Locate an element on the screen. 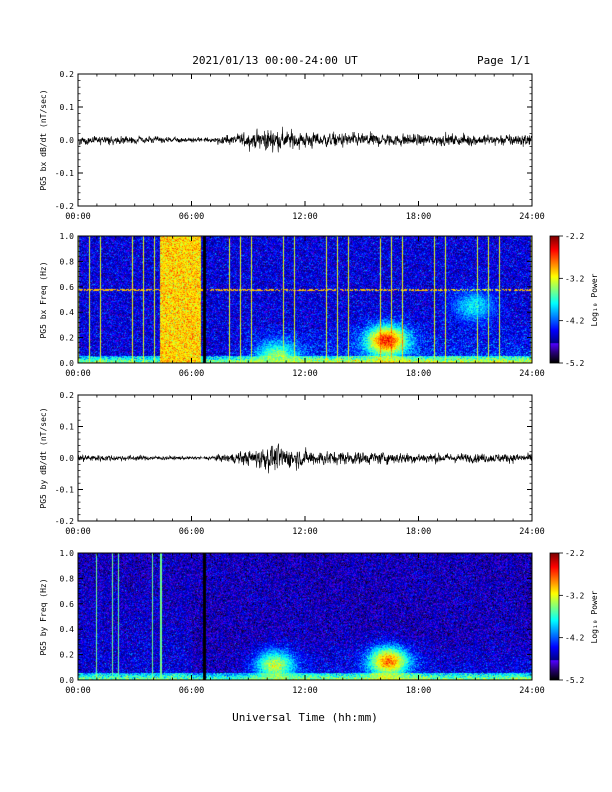  x-axis-label: Universal Time (hh:mm) is located at coordinates (305, 717).